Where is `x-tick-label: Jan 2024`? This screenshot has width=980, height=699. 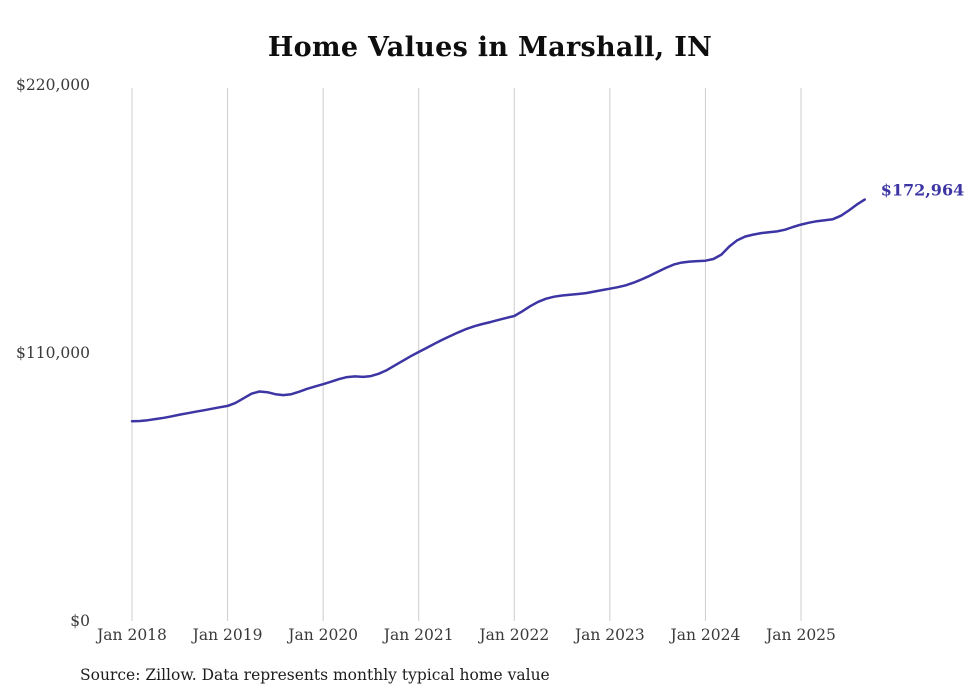
x-tick-label: Jan 2024 is located at coordinates (705, 635).